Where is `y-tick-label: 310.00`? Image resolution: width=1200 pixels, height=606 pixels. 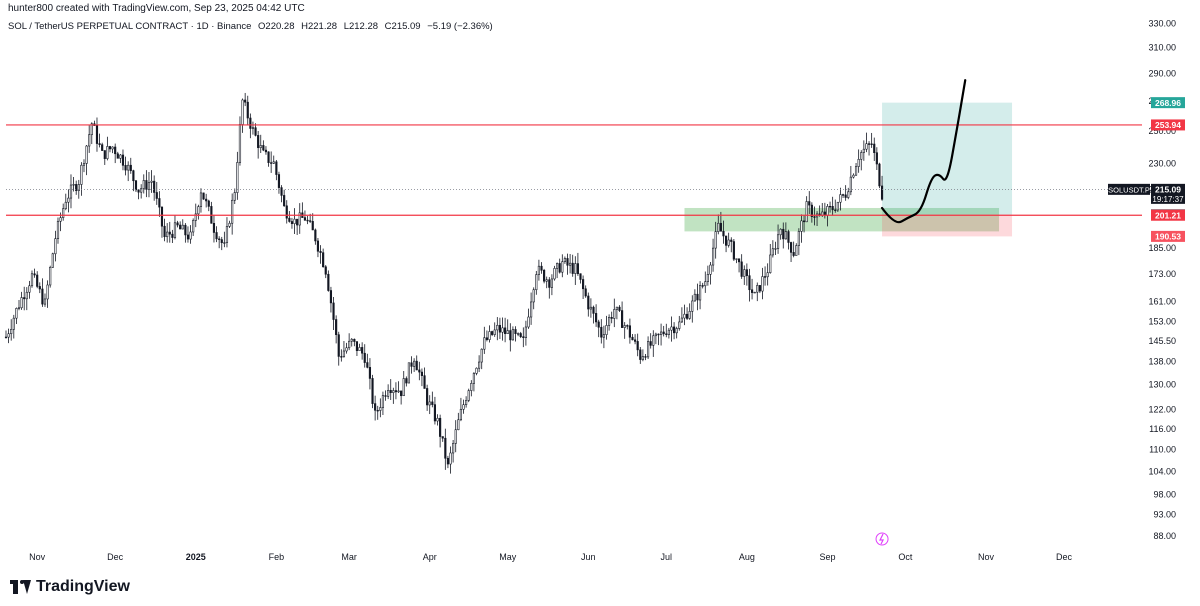
y-tick-label: 310.00 is located at coordinates (1162, 48).